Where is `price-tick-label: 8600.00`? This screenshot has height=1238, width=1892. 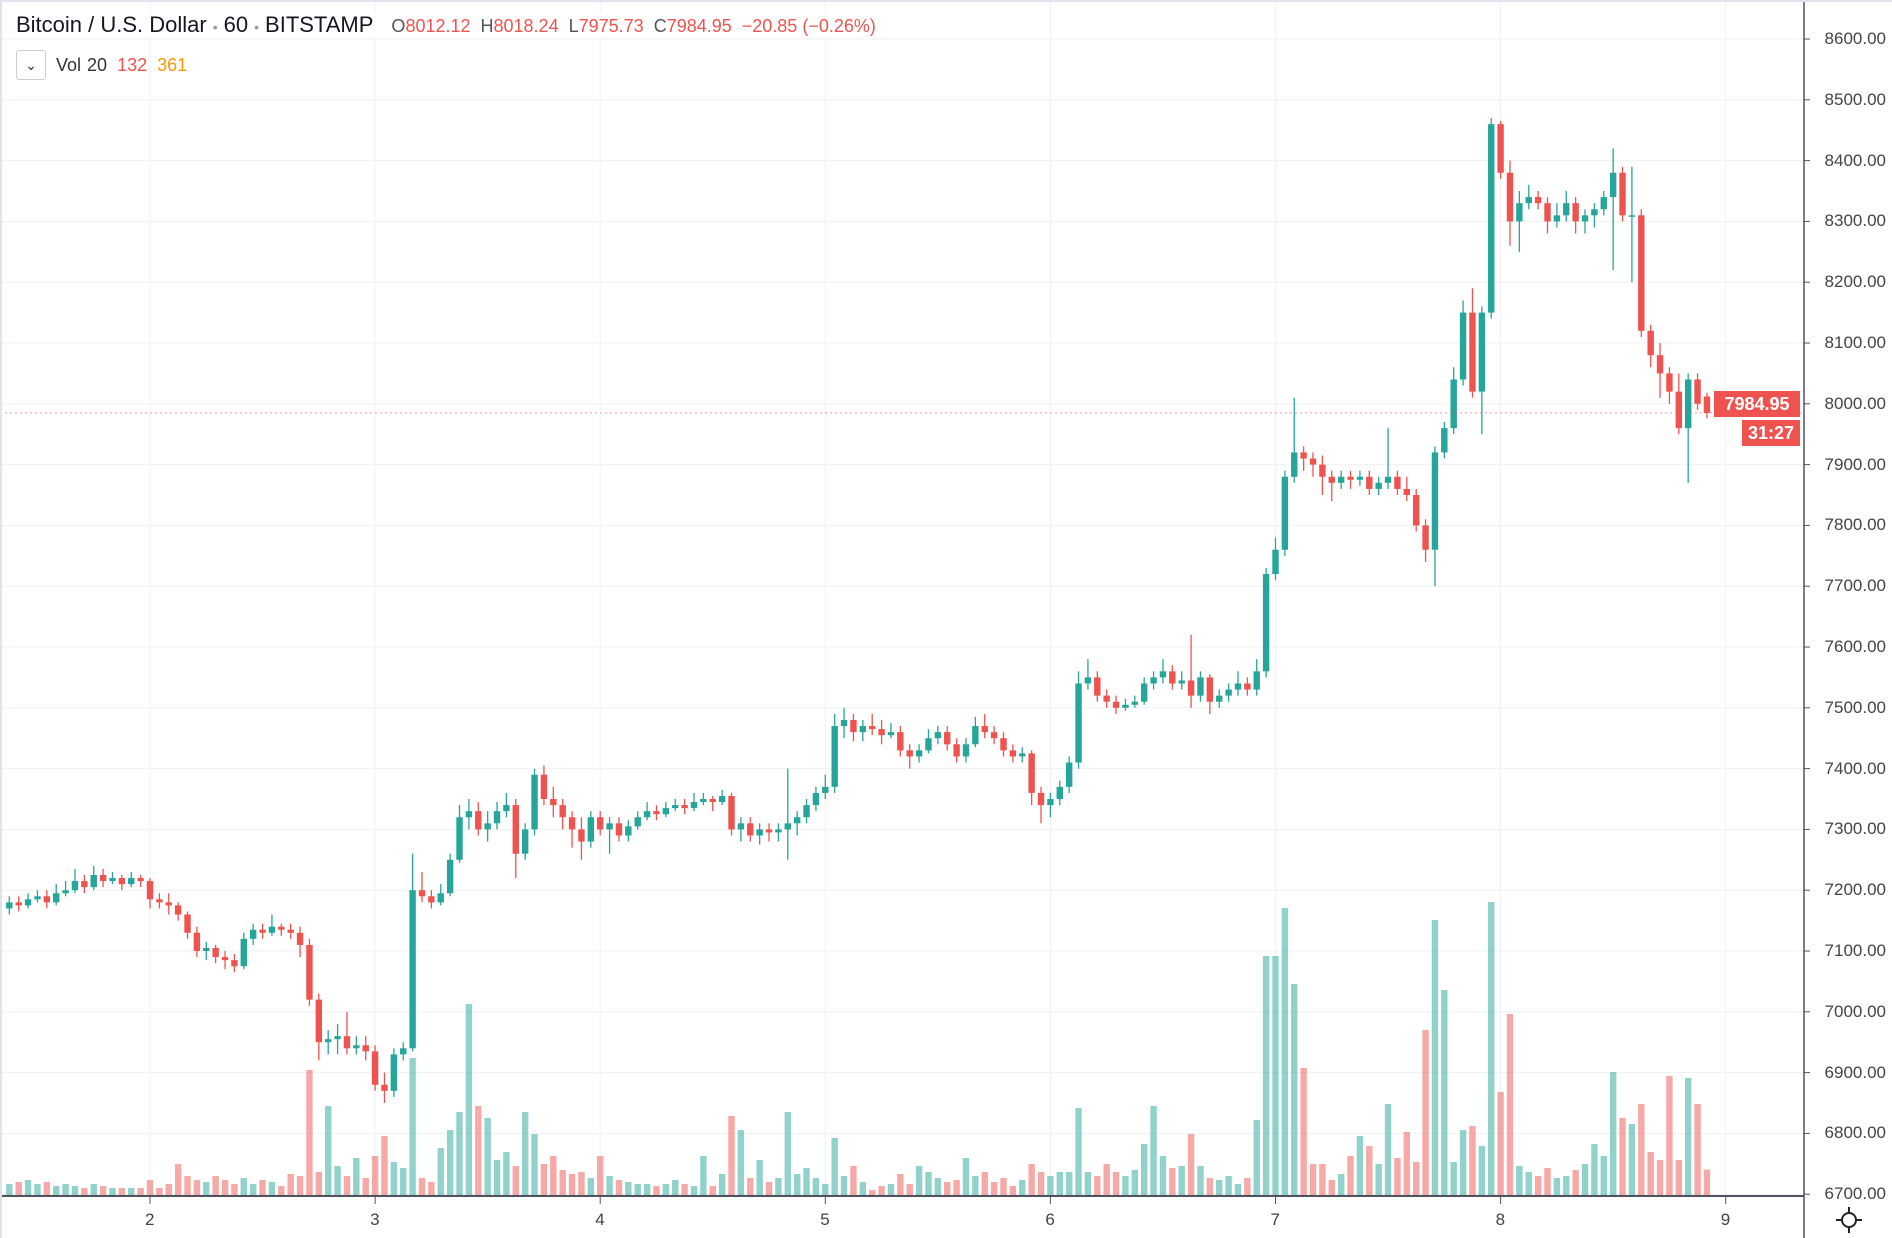
price-tick-label: 8600.00 is located at coordinates (1855, 38).